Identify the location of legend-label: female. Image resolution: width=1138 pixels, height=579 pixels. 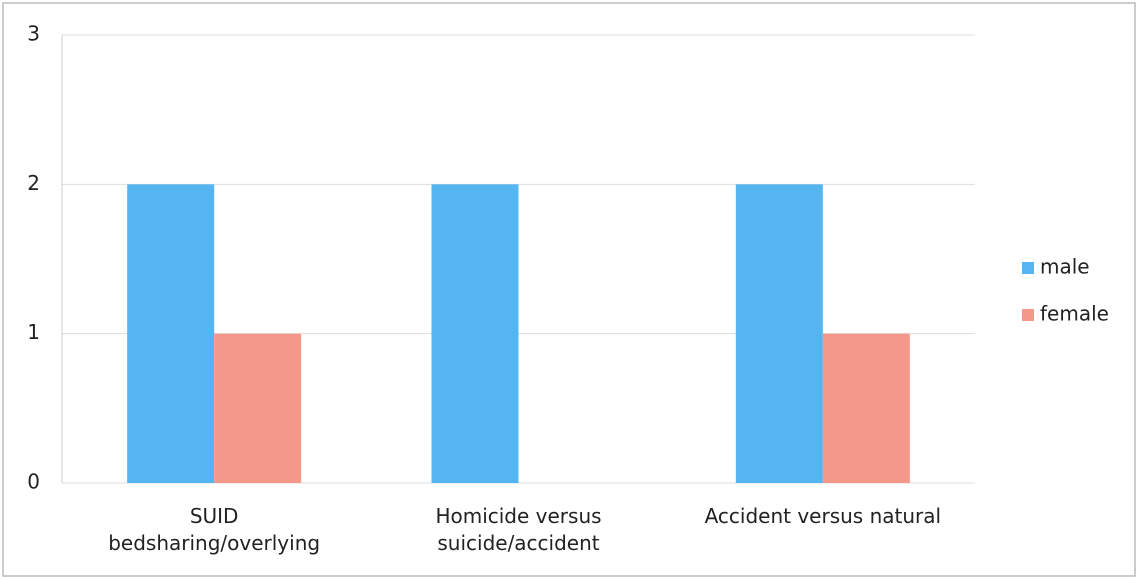
(1074, 314).